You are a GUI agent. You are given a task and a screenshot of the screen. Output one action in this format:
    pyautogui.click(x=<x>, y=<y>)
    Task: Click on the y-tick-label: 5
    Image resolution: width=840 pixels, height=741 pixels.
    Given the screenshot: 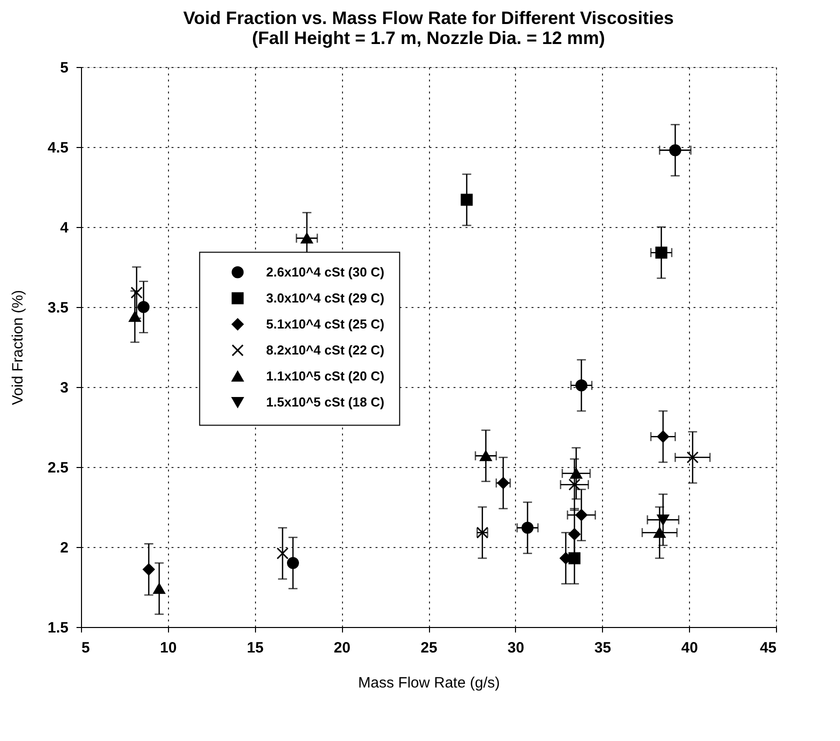 What is the action you would take?
    pyautogui.click(x=64, y=68)
    